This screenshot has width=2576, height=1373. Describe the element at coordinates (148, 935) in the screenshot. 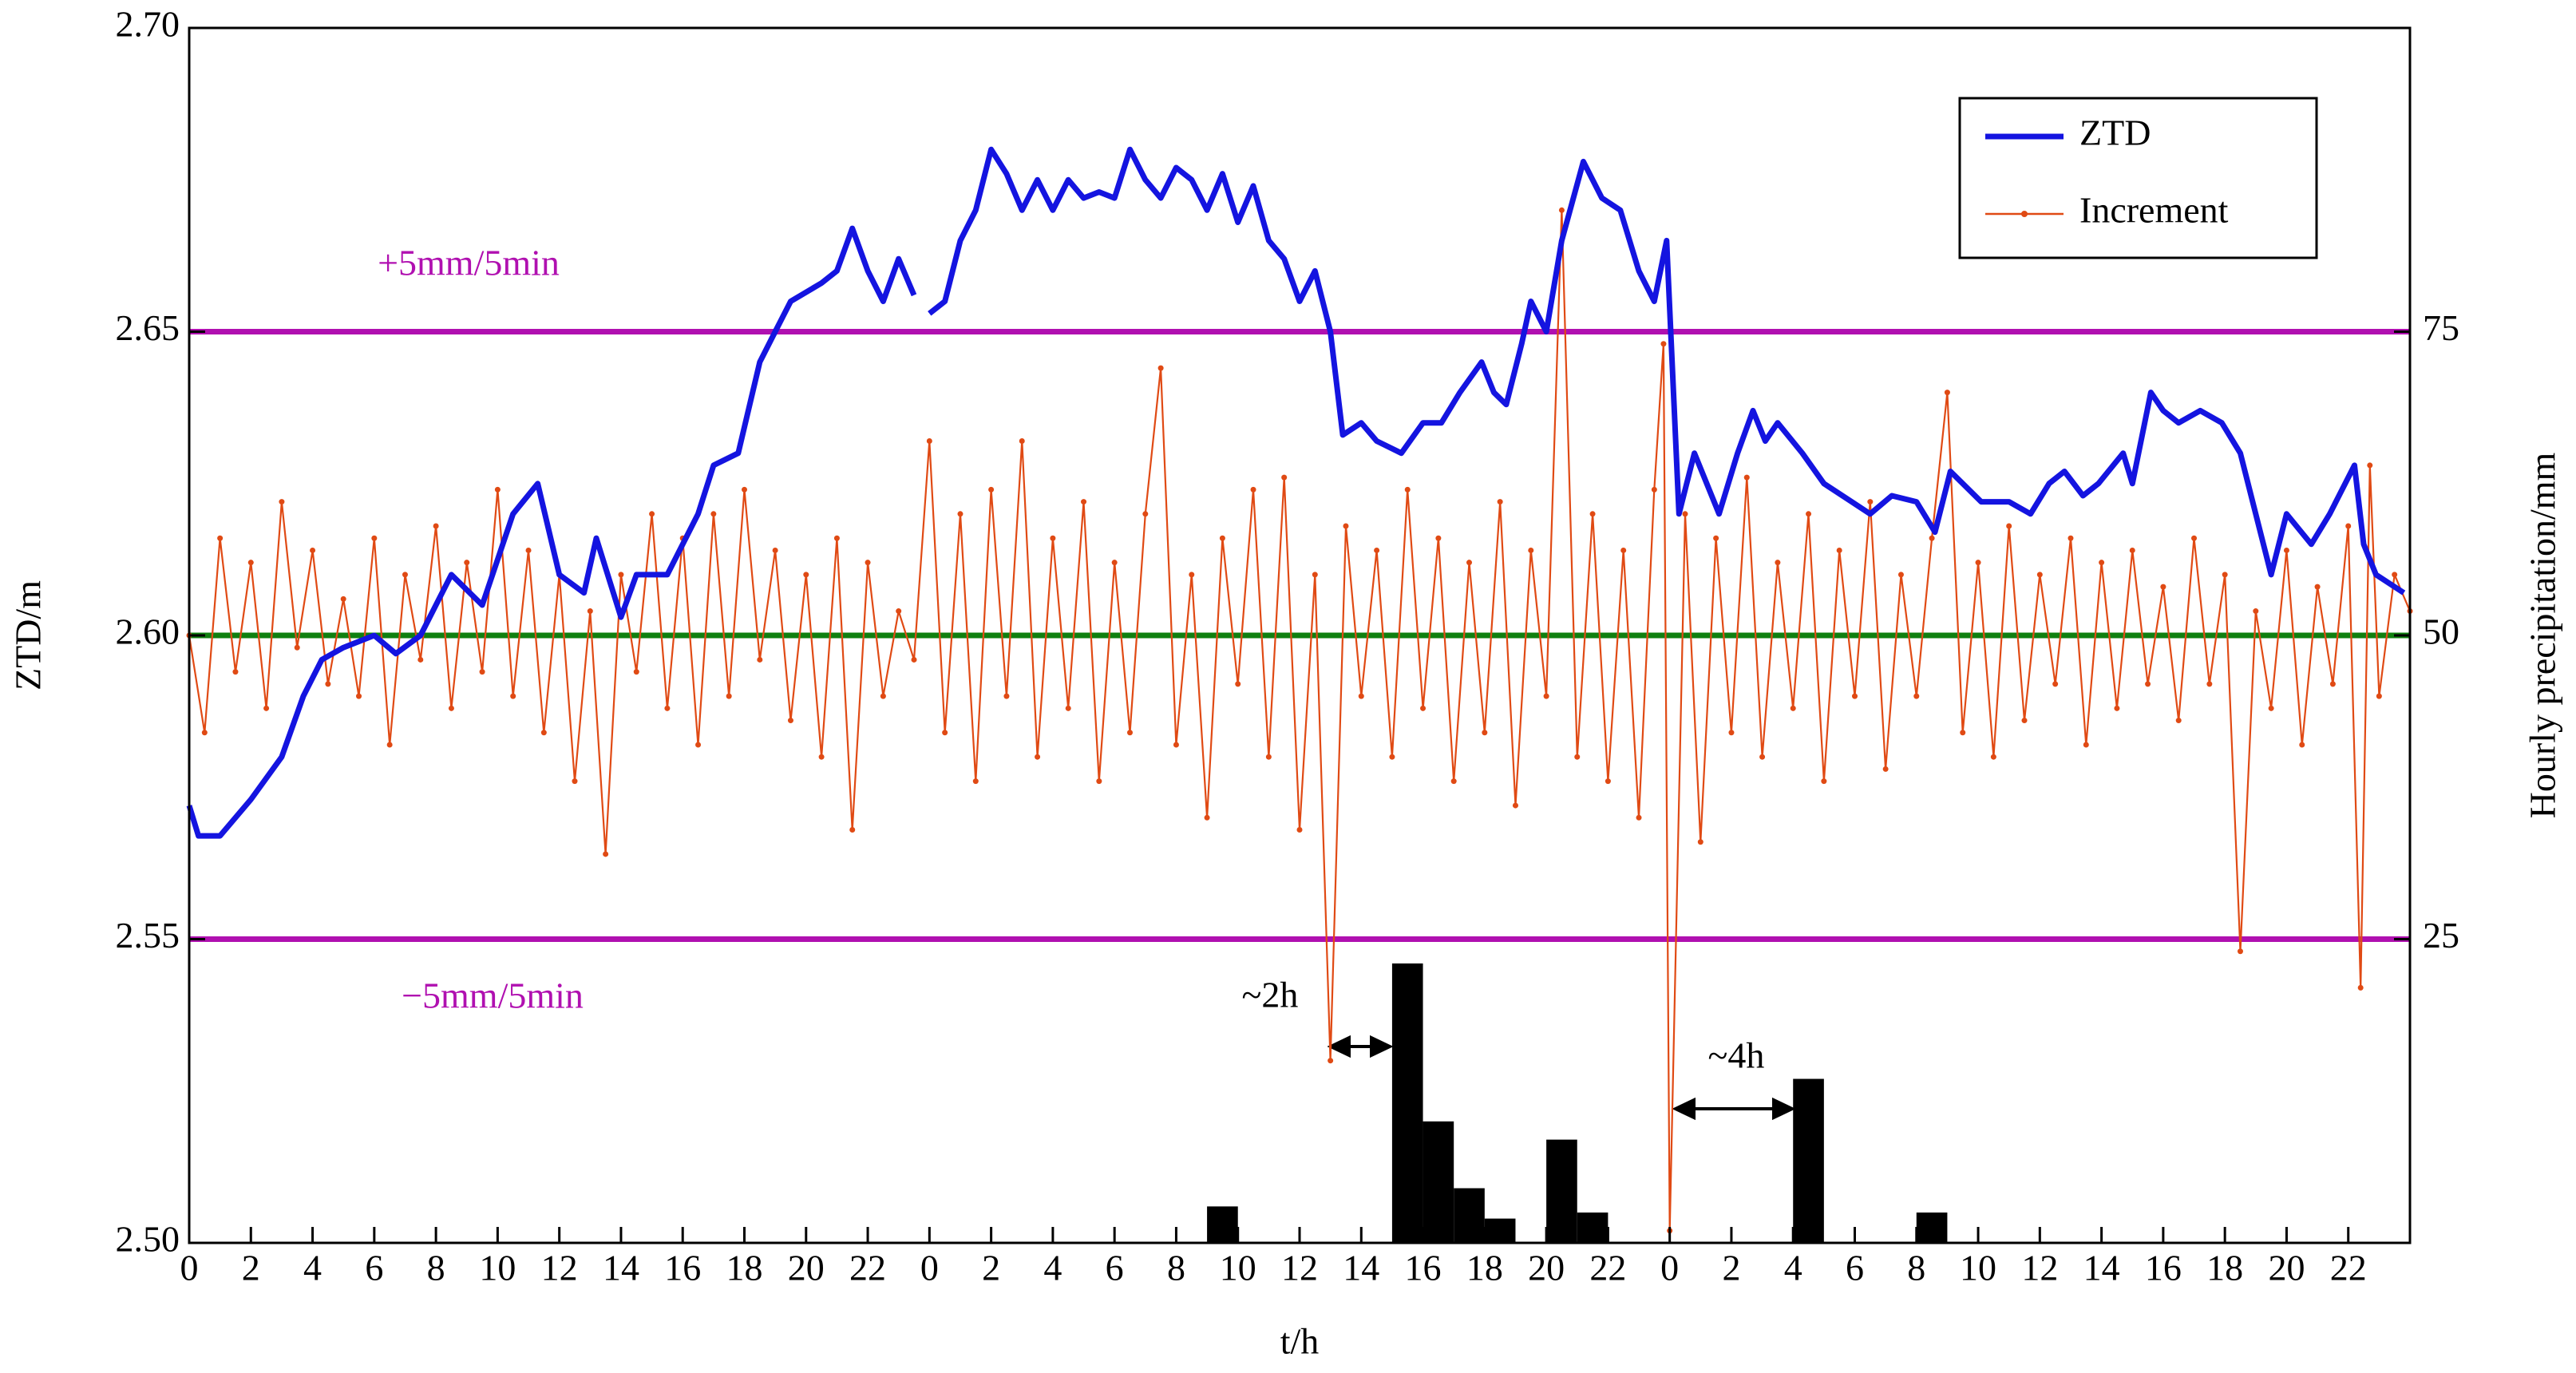

I see `y-tick-label: 2.55` at that location.